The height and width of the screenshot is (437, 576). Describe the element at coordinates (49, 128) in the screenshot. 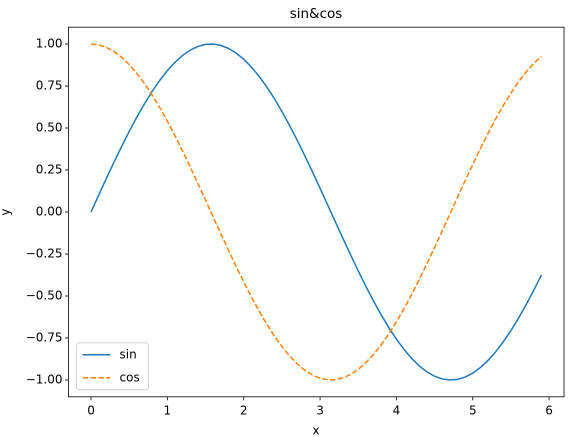

I see `y-tick-label: 0.50` at that location.